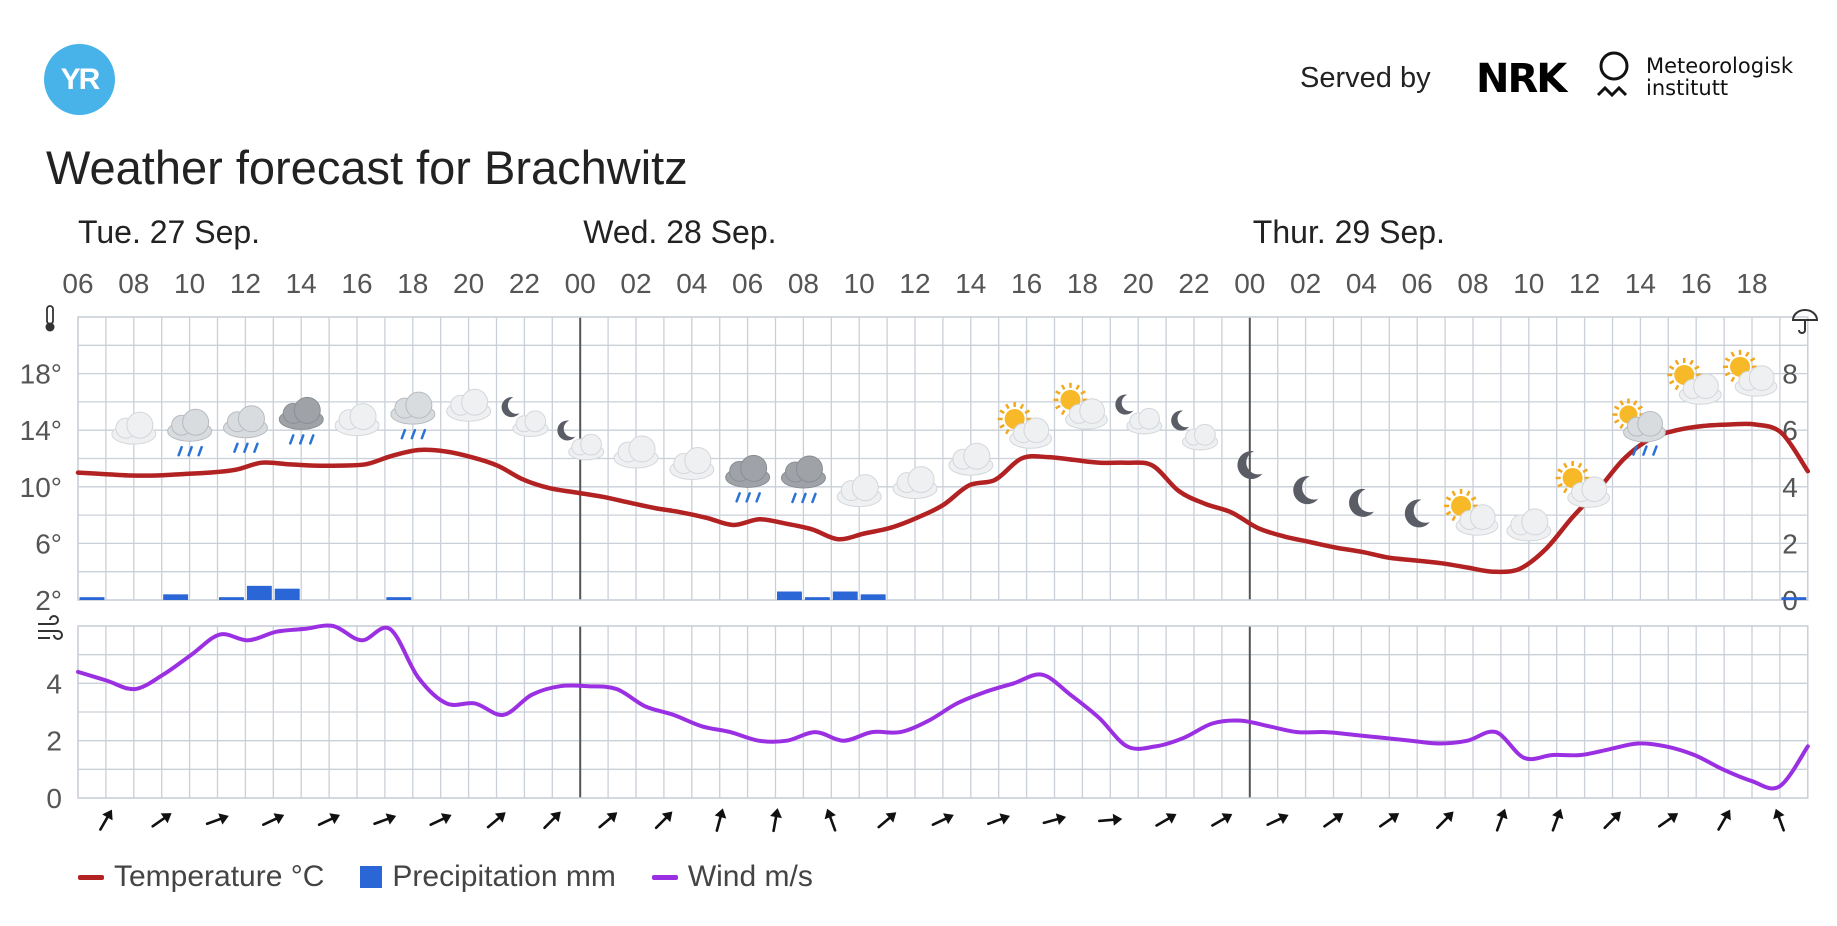  Describe the element at coordinates (41, 430) in the screenshot. I see `temperature-axis-label: 14°` at that location.